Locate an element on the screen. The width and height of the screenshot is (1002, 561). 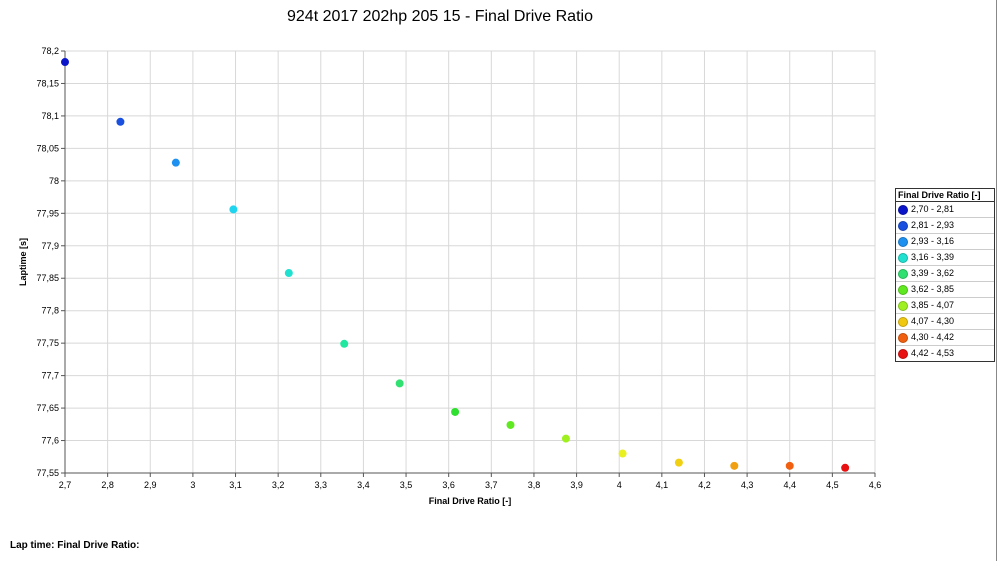
x-tick-label: 3,3 is located at coordinates (321, 485).